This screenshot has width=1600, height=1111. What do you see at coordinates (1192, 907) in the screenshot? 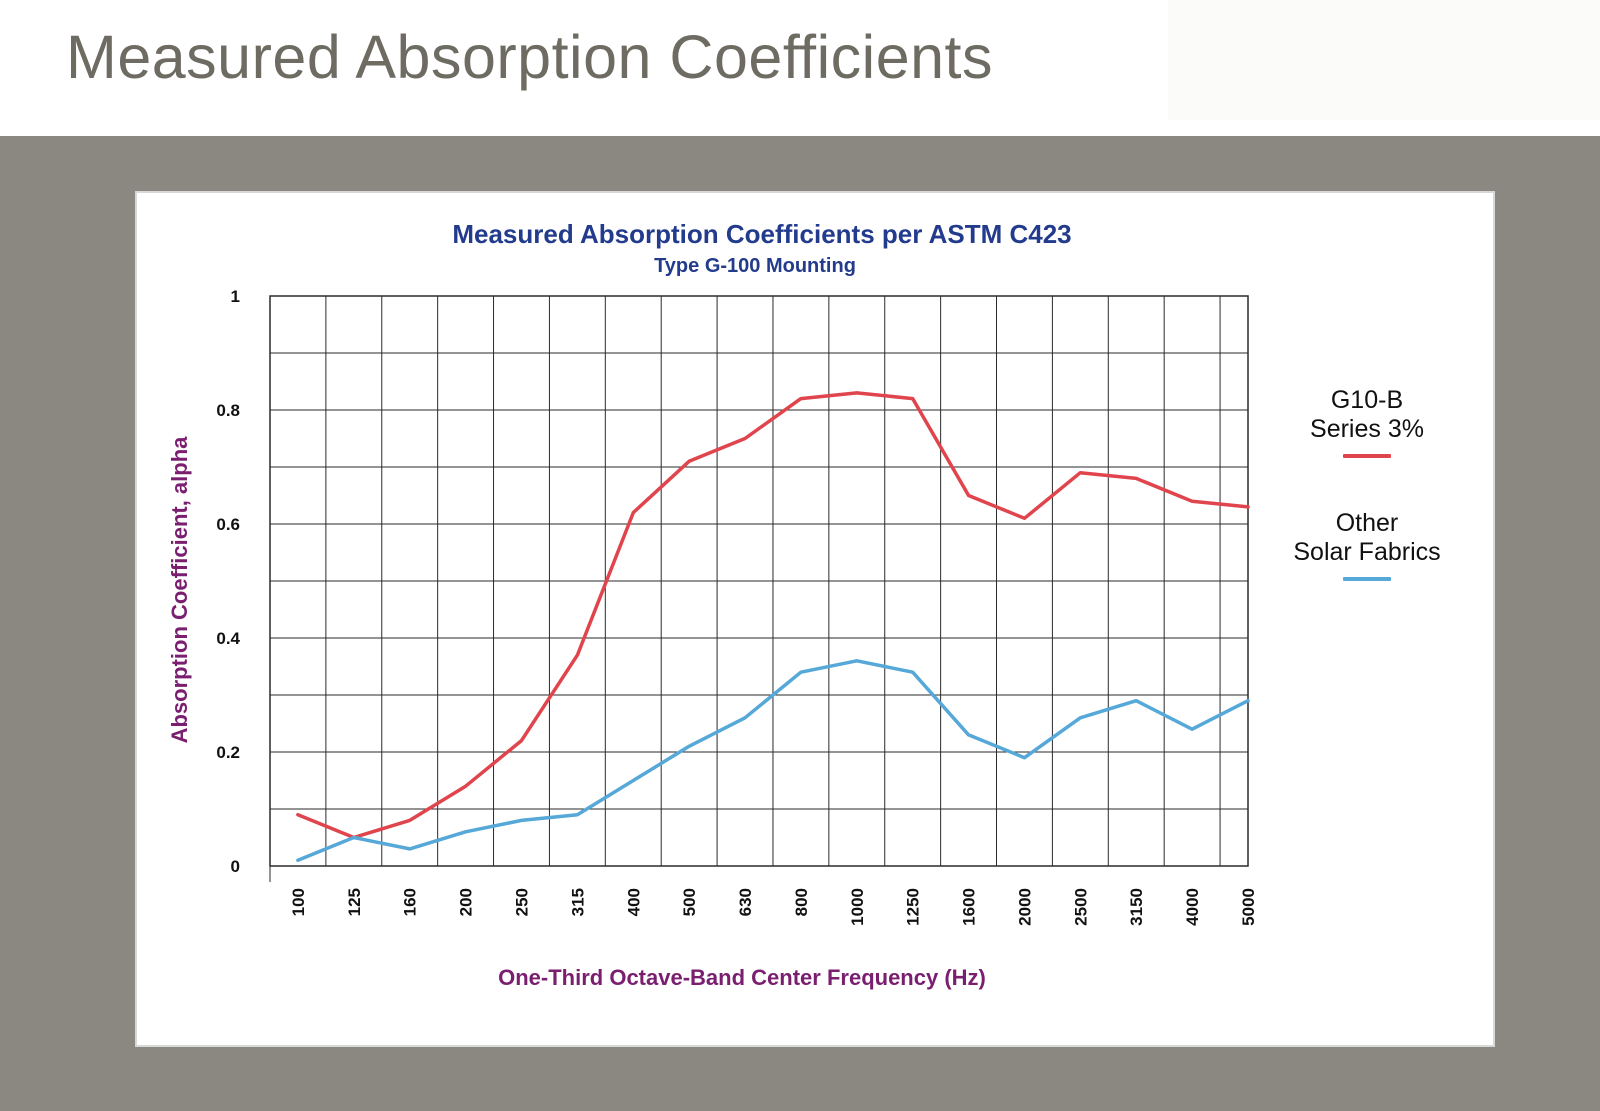
I see `x-tick-label: 4000` at bounding box center [1192, 907].